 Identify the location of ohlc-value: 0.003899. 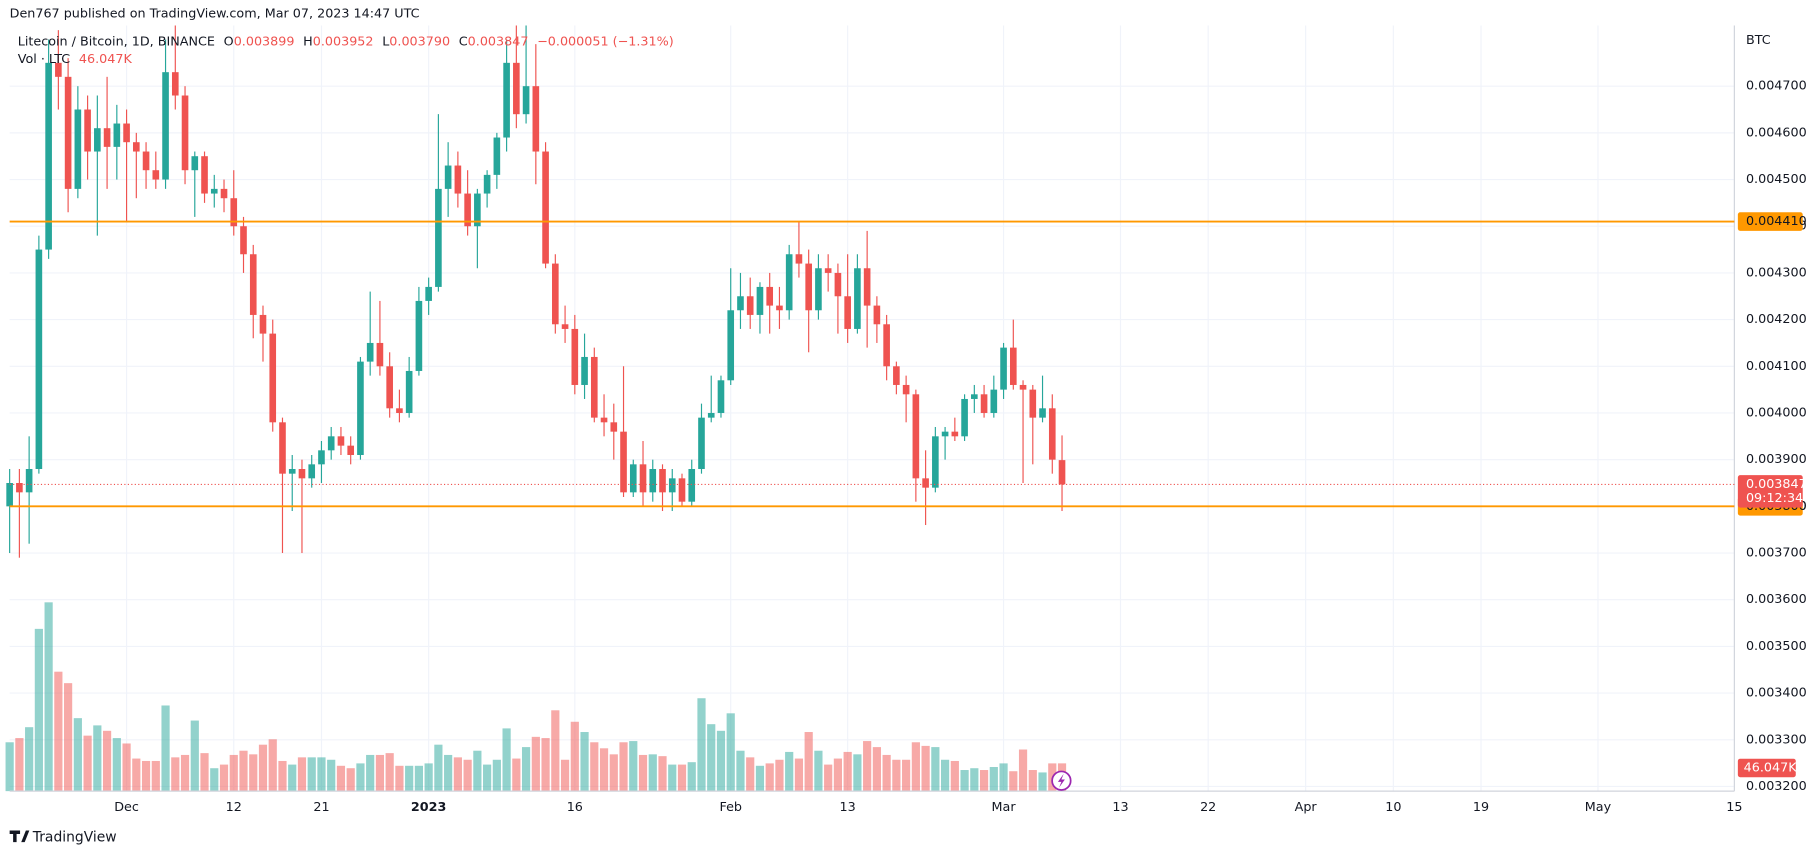
(264, 41).